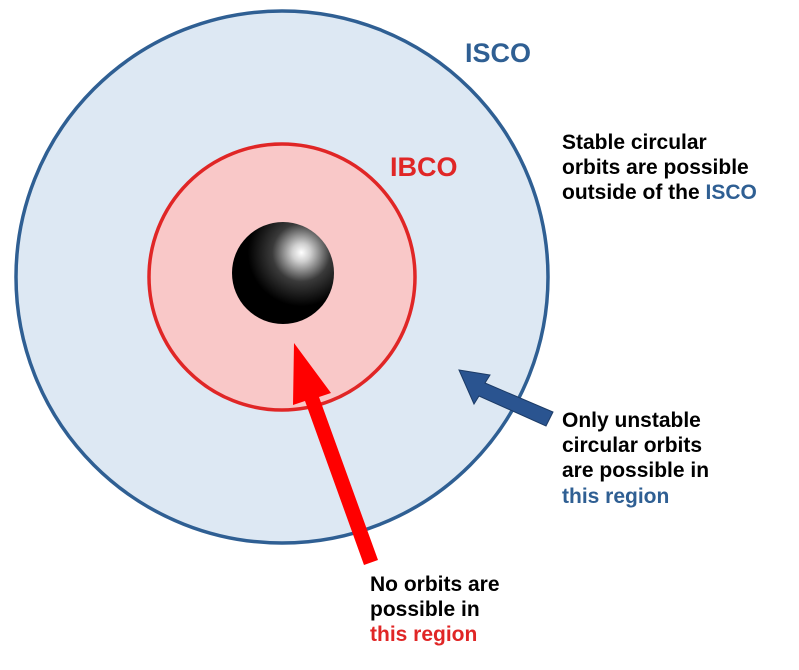 Image resolution: width=799 pixels, height=670 pixels. I want to click on isco-label: ISCO, so click(498, 53).